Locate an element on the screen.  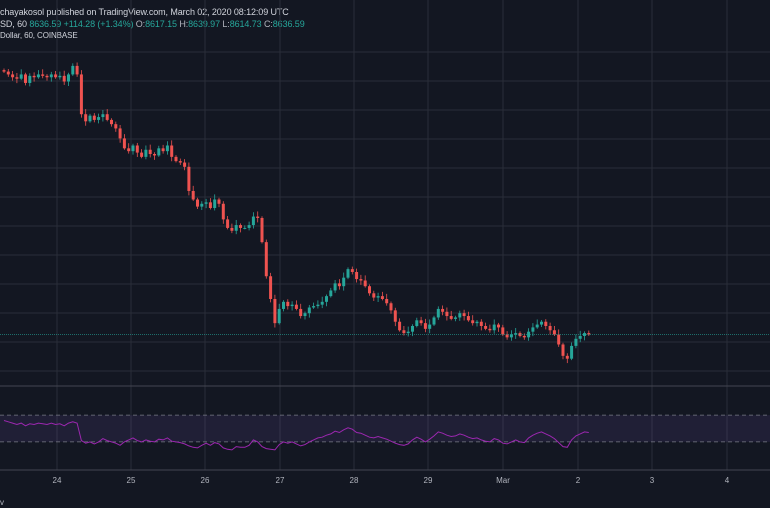
time-tick-label: 27 is located at coordinates (280, 480).